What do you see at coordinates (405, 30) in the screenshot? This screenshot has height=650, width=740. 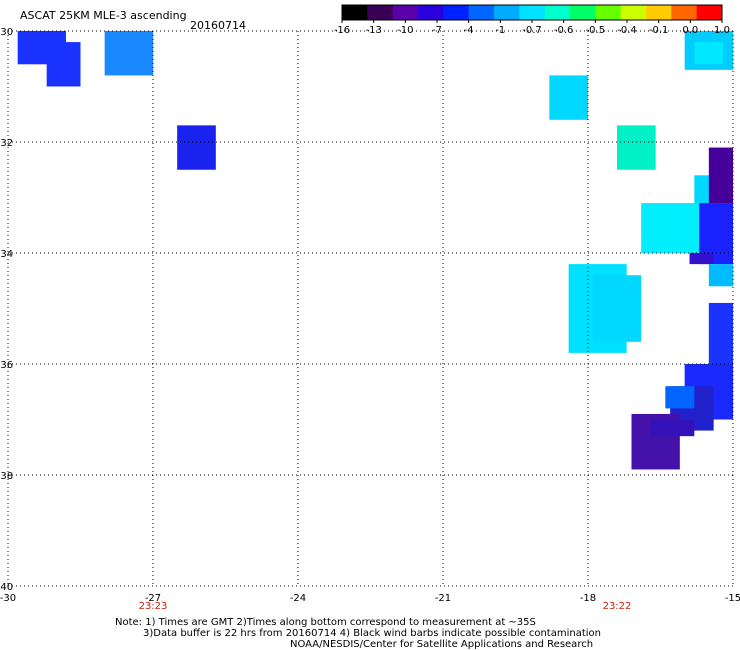 I see `color-scale-label: -10` at bounding box center [405, 30].